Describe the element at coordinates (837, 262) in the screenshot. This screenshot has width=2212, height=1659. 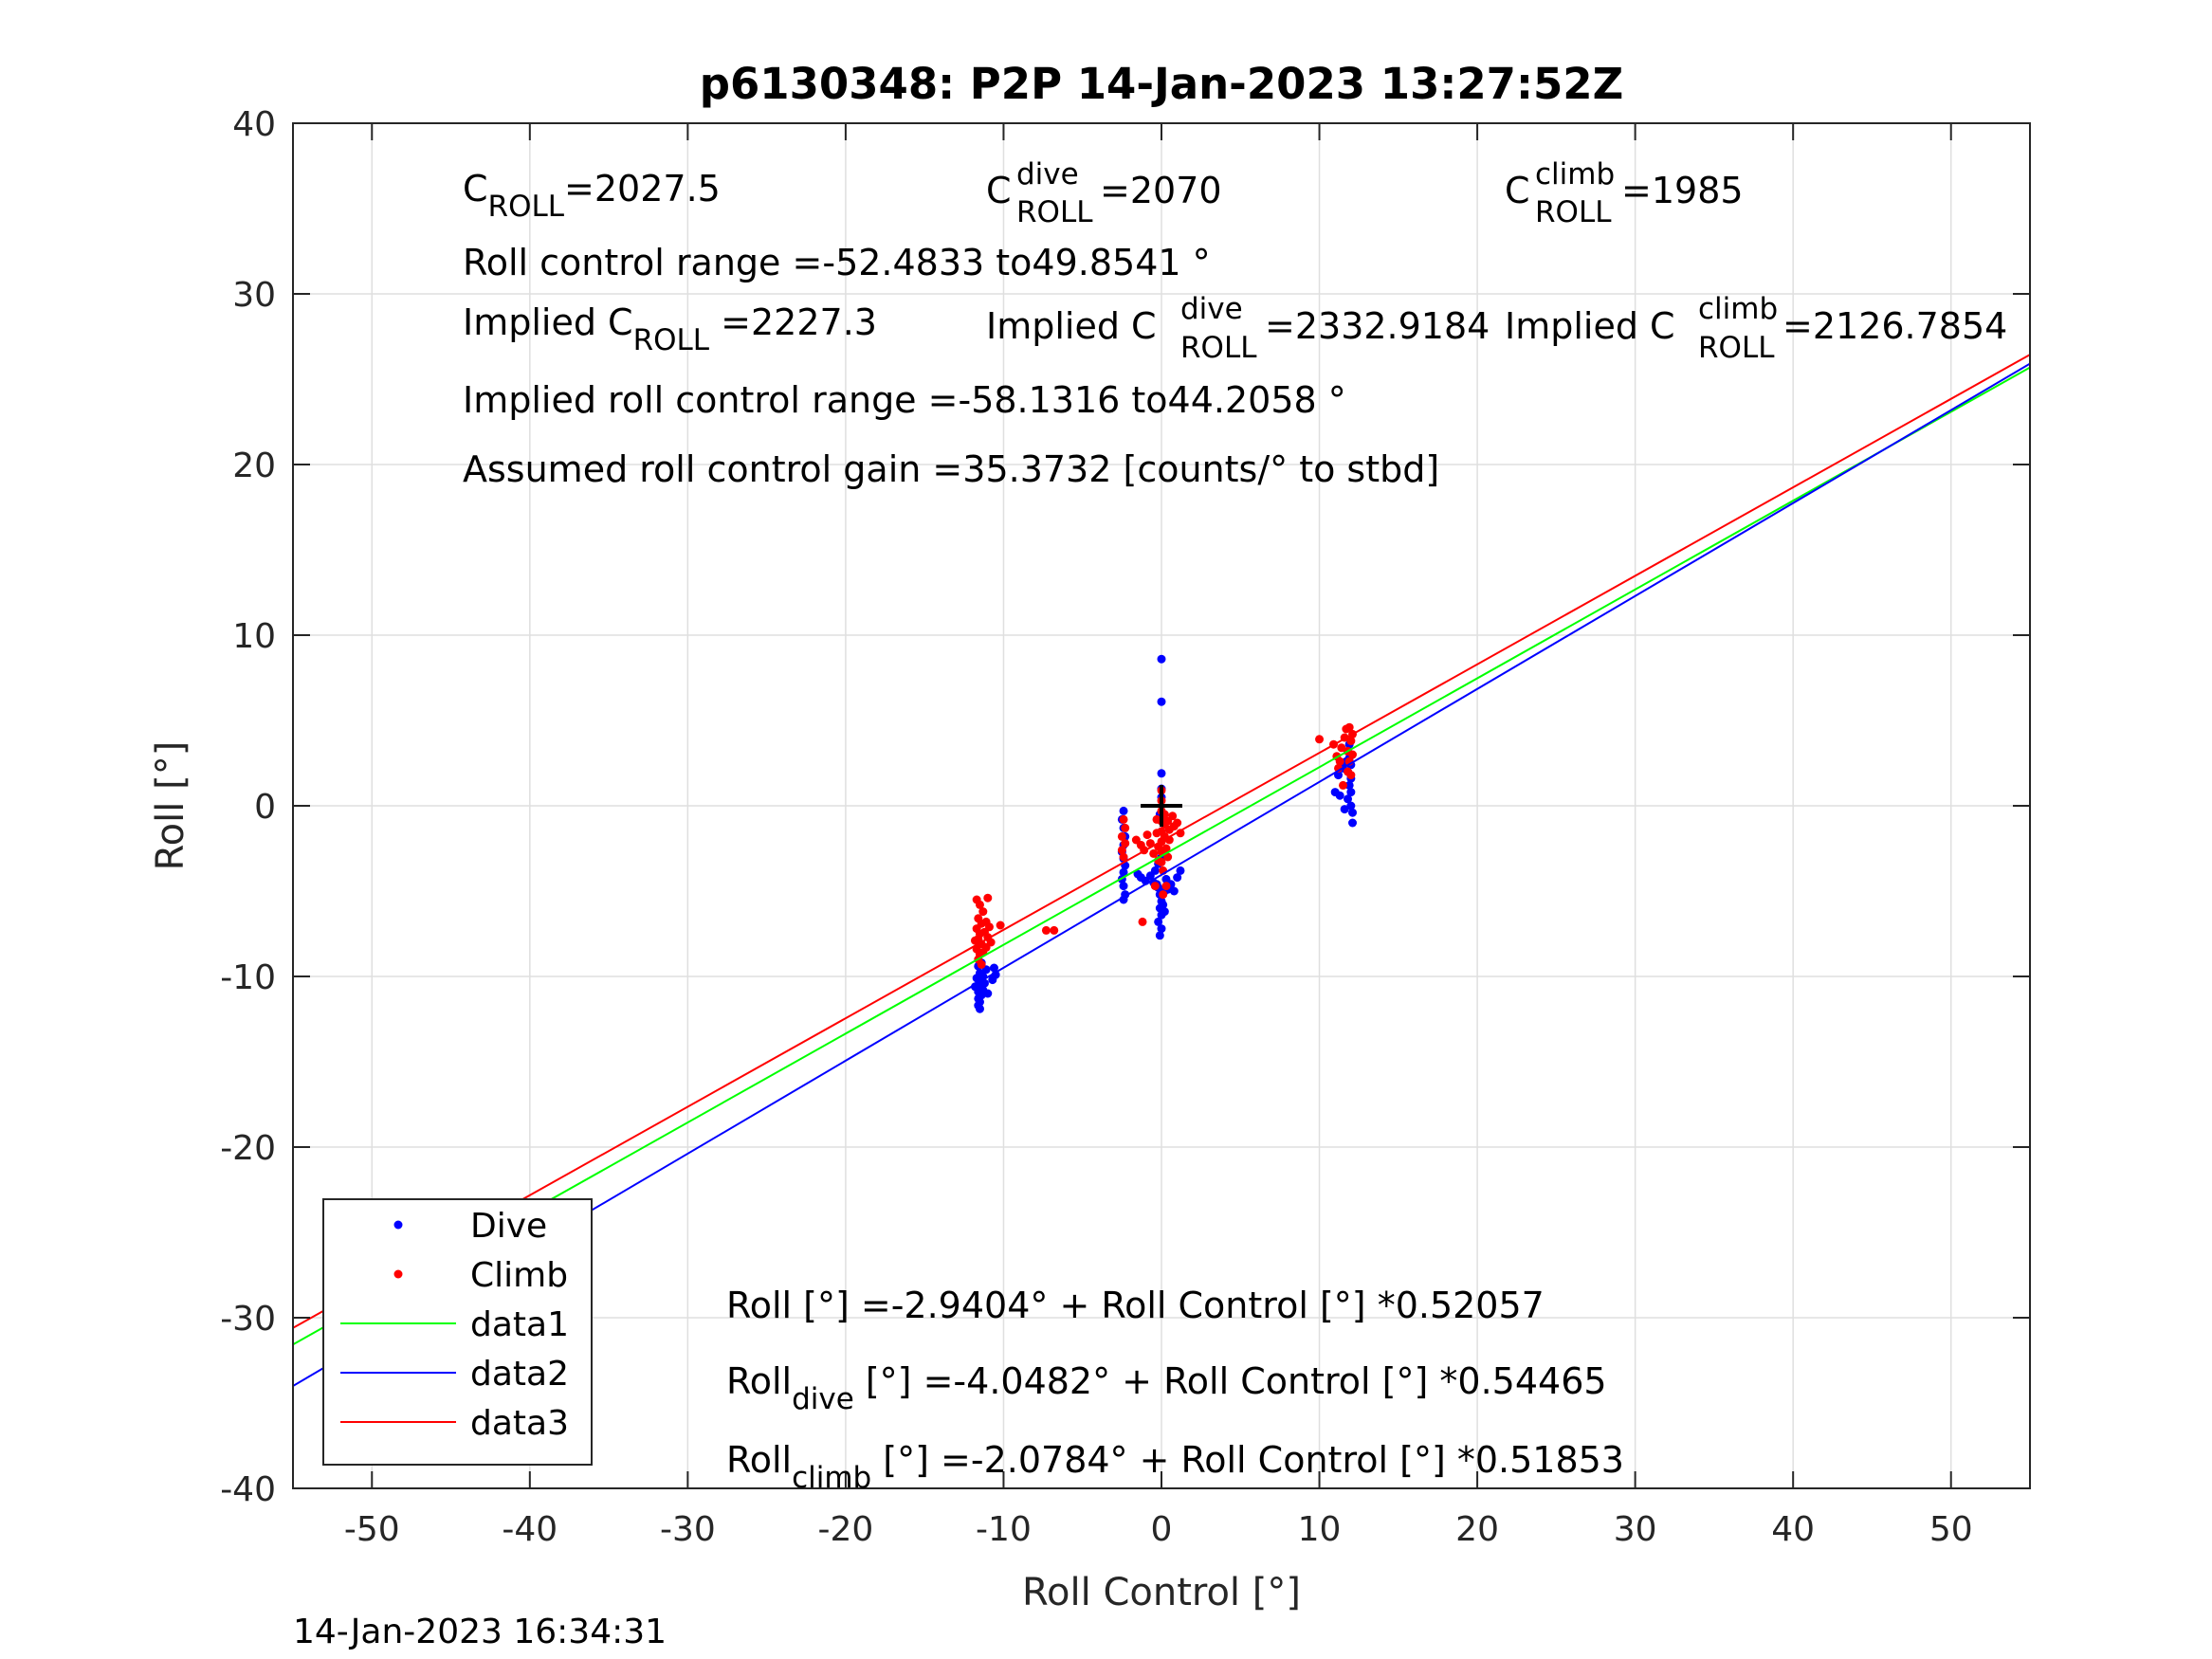
I see `roll-control-range-text: Roll control range =-52.4833 to49.8541 °` at that location.